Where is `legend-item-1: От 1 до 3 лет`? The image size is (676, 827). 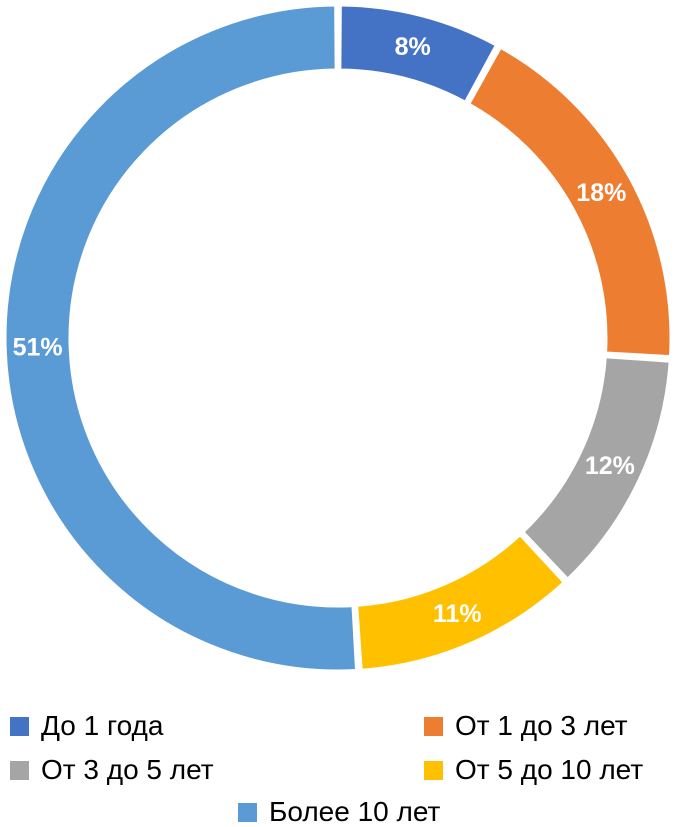 legend-item-1: От 1 до 3 лет is located at coordinates (526, 726).